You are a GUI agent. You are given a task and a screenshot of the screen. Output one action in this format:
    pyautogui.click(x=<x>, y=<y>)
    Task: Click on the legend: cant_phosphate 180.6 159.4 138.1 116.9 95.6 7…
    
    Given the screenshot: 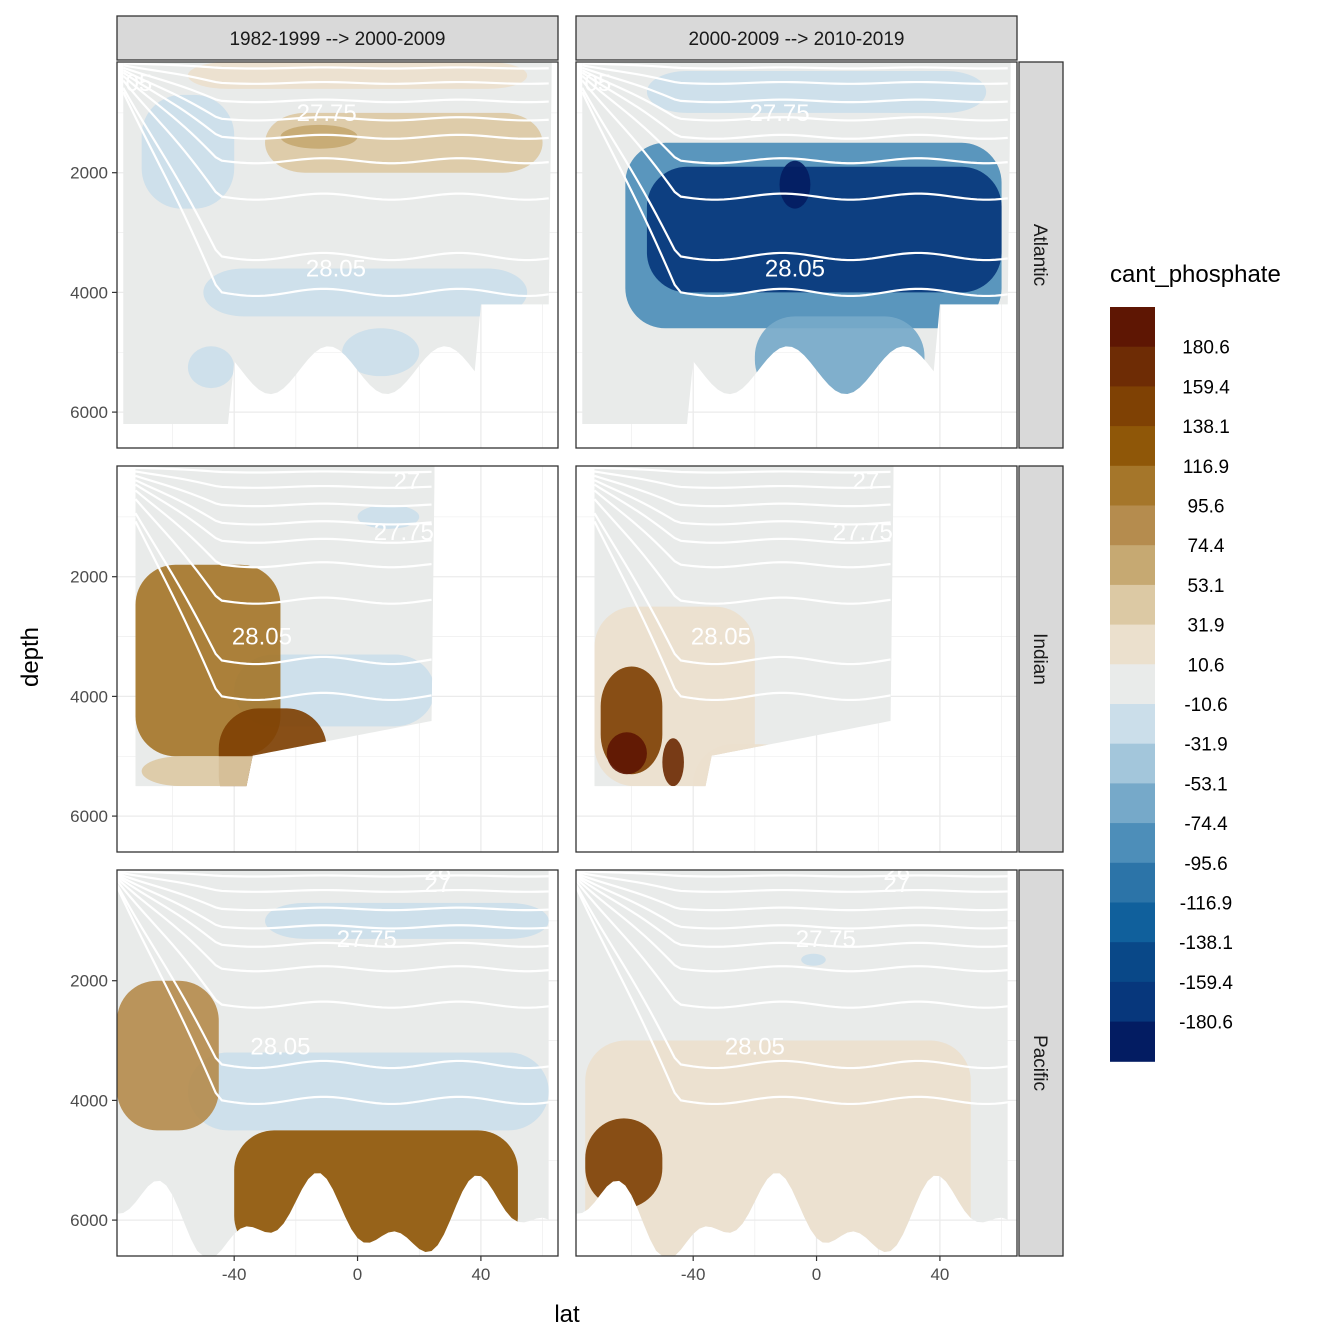 What is the action you would take?
    pyautogui.click(x=1195, y=661)
    